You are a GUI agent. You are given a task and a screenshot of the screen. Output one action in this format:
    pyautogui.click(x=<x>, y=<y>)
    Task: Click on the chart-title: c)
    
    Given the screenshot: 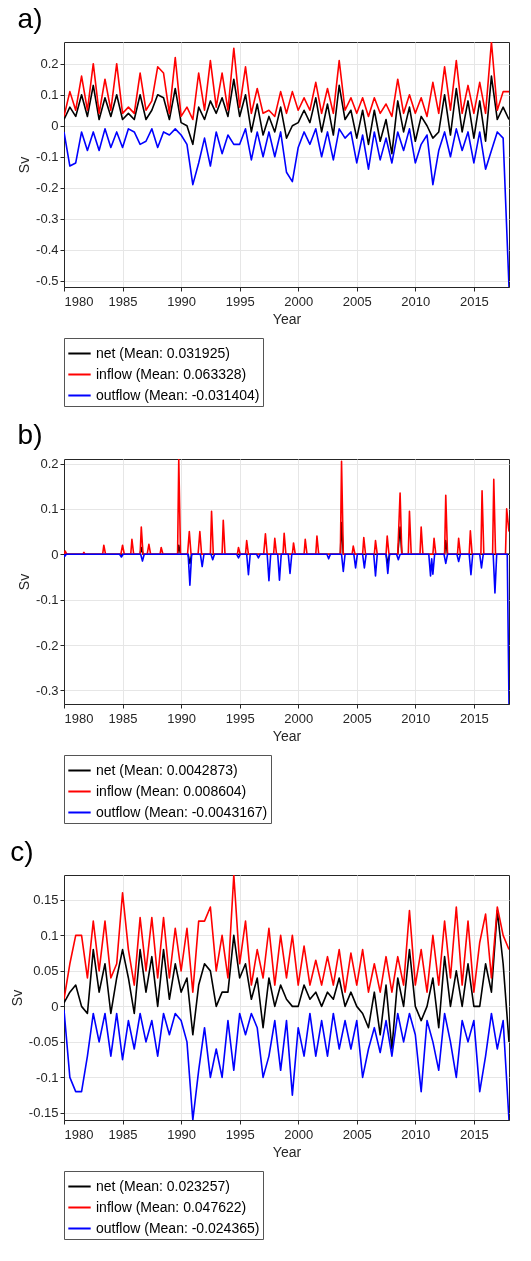 What is the action you would take?
    pyautogui.click(x=22, y=851)
    